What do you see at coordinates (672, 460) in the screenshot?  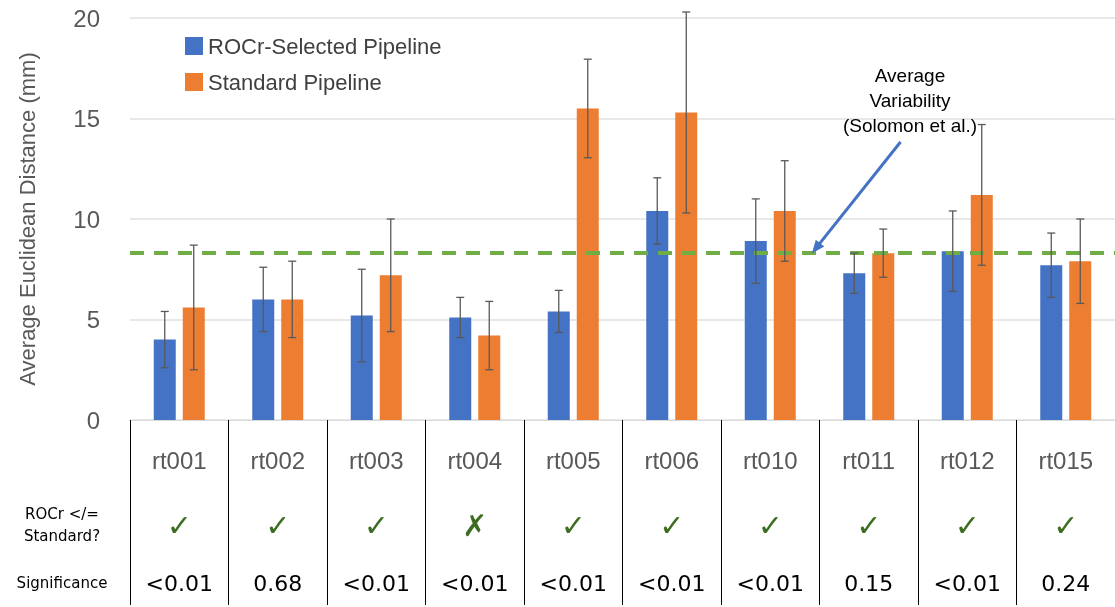 I see `x-tick-label: rt006` at bounding box center [672, 460].